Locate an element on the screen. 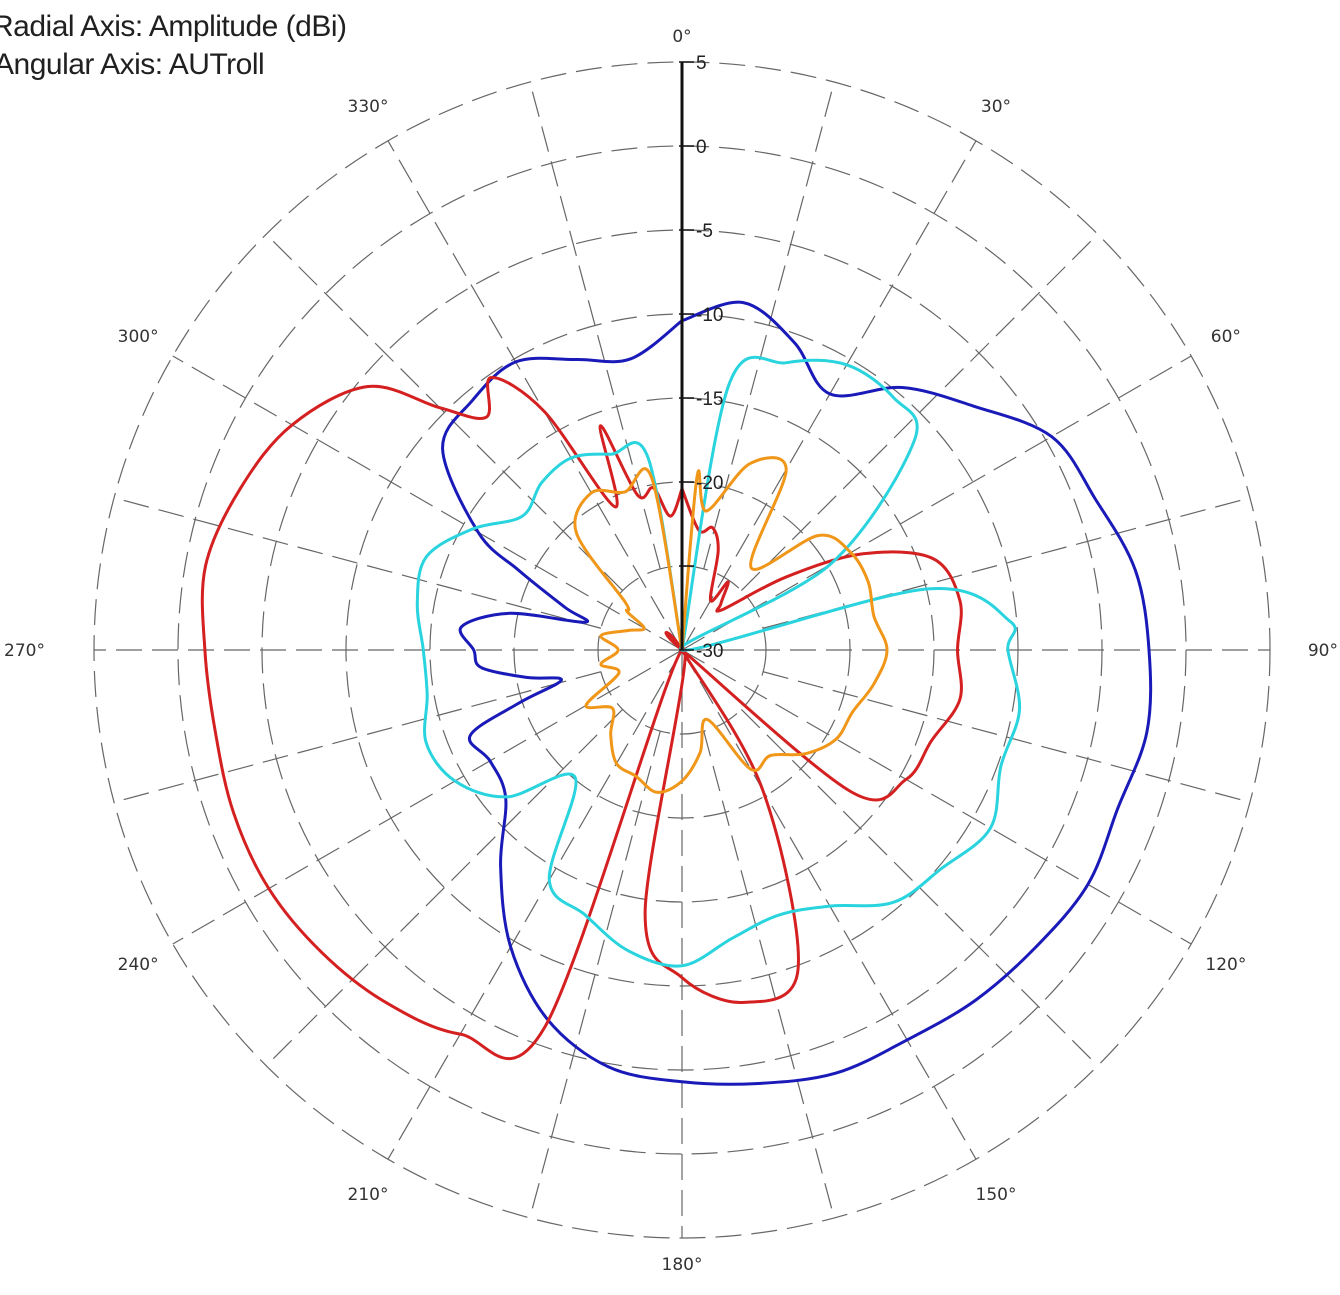  radial-tick-label: -30 is located at coordinates (709, 651).